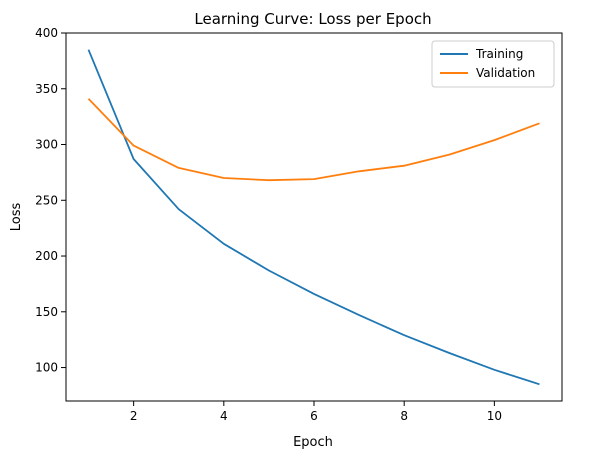 The width and height of the screenshot is (590, 456). I want to click on x-tick-label: 2, so click(134, 416).